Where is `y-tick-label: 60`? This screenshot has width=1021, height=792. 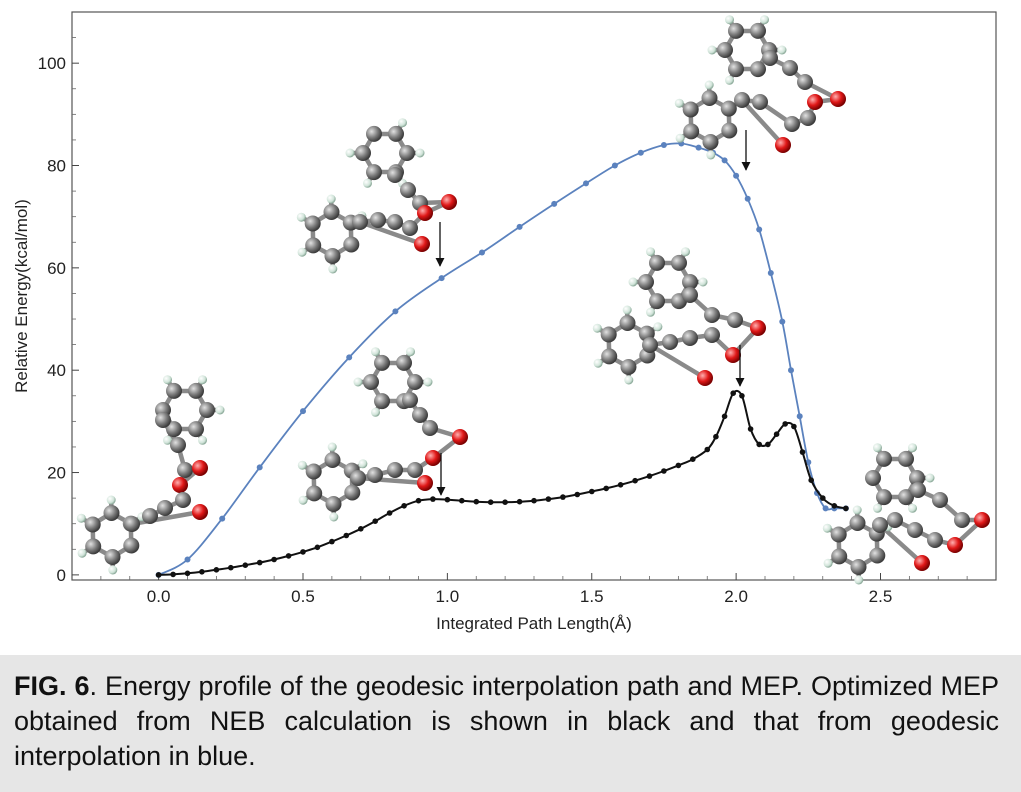 y-tick-label: 60 is located at coordinates (56, 268).